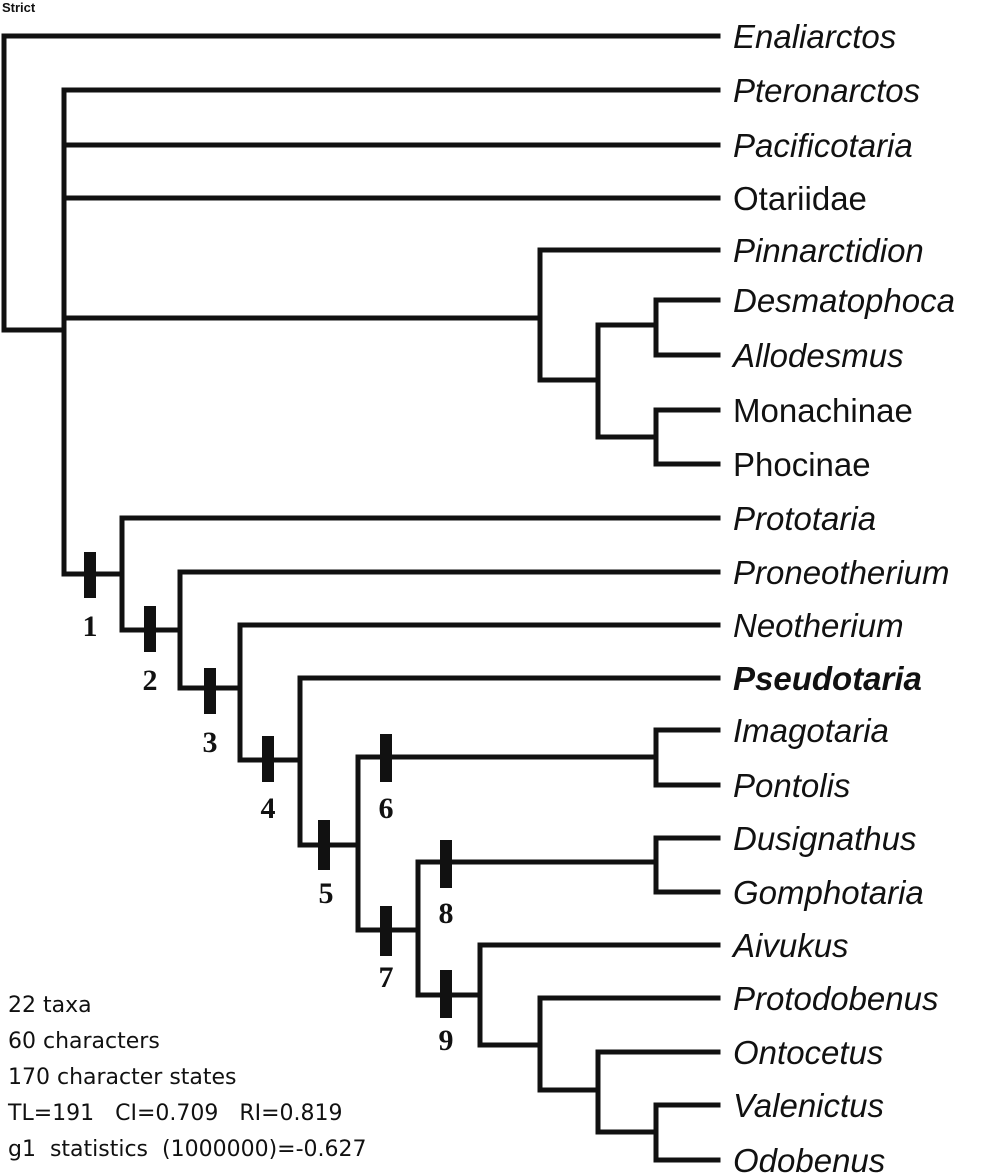 The image size is (998, 1176). Describe the element at coordinates (824, 838) in the screenshot. I see `taxon-label-dusignathus: Dusignathus` at that location.